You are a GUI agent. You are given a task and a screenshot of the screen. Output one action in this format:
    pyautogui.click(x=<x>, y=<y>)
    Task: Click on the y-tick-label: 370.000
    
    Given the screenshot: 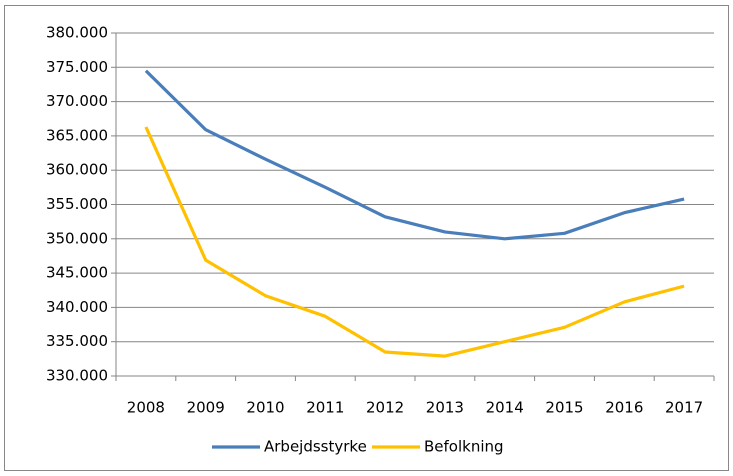 What is the action you would take?
    pyautogui.click(x=77, y=101)
    